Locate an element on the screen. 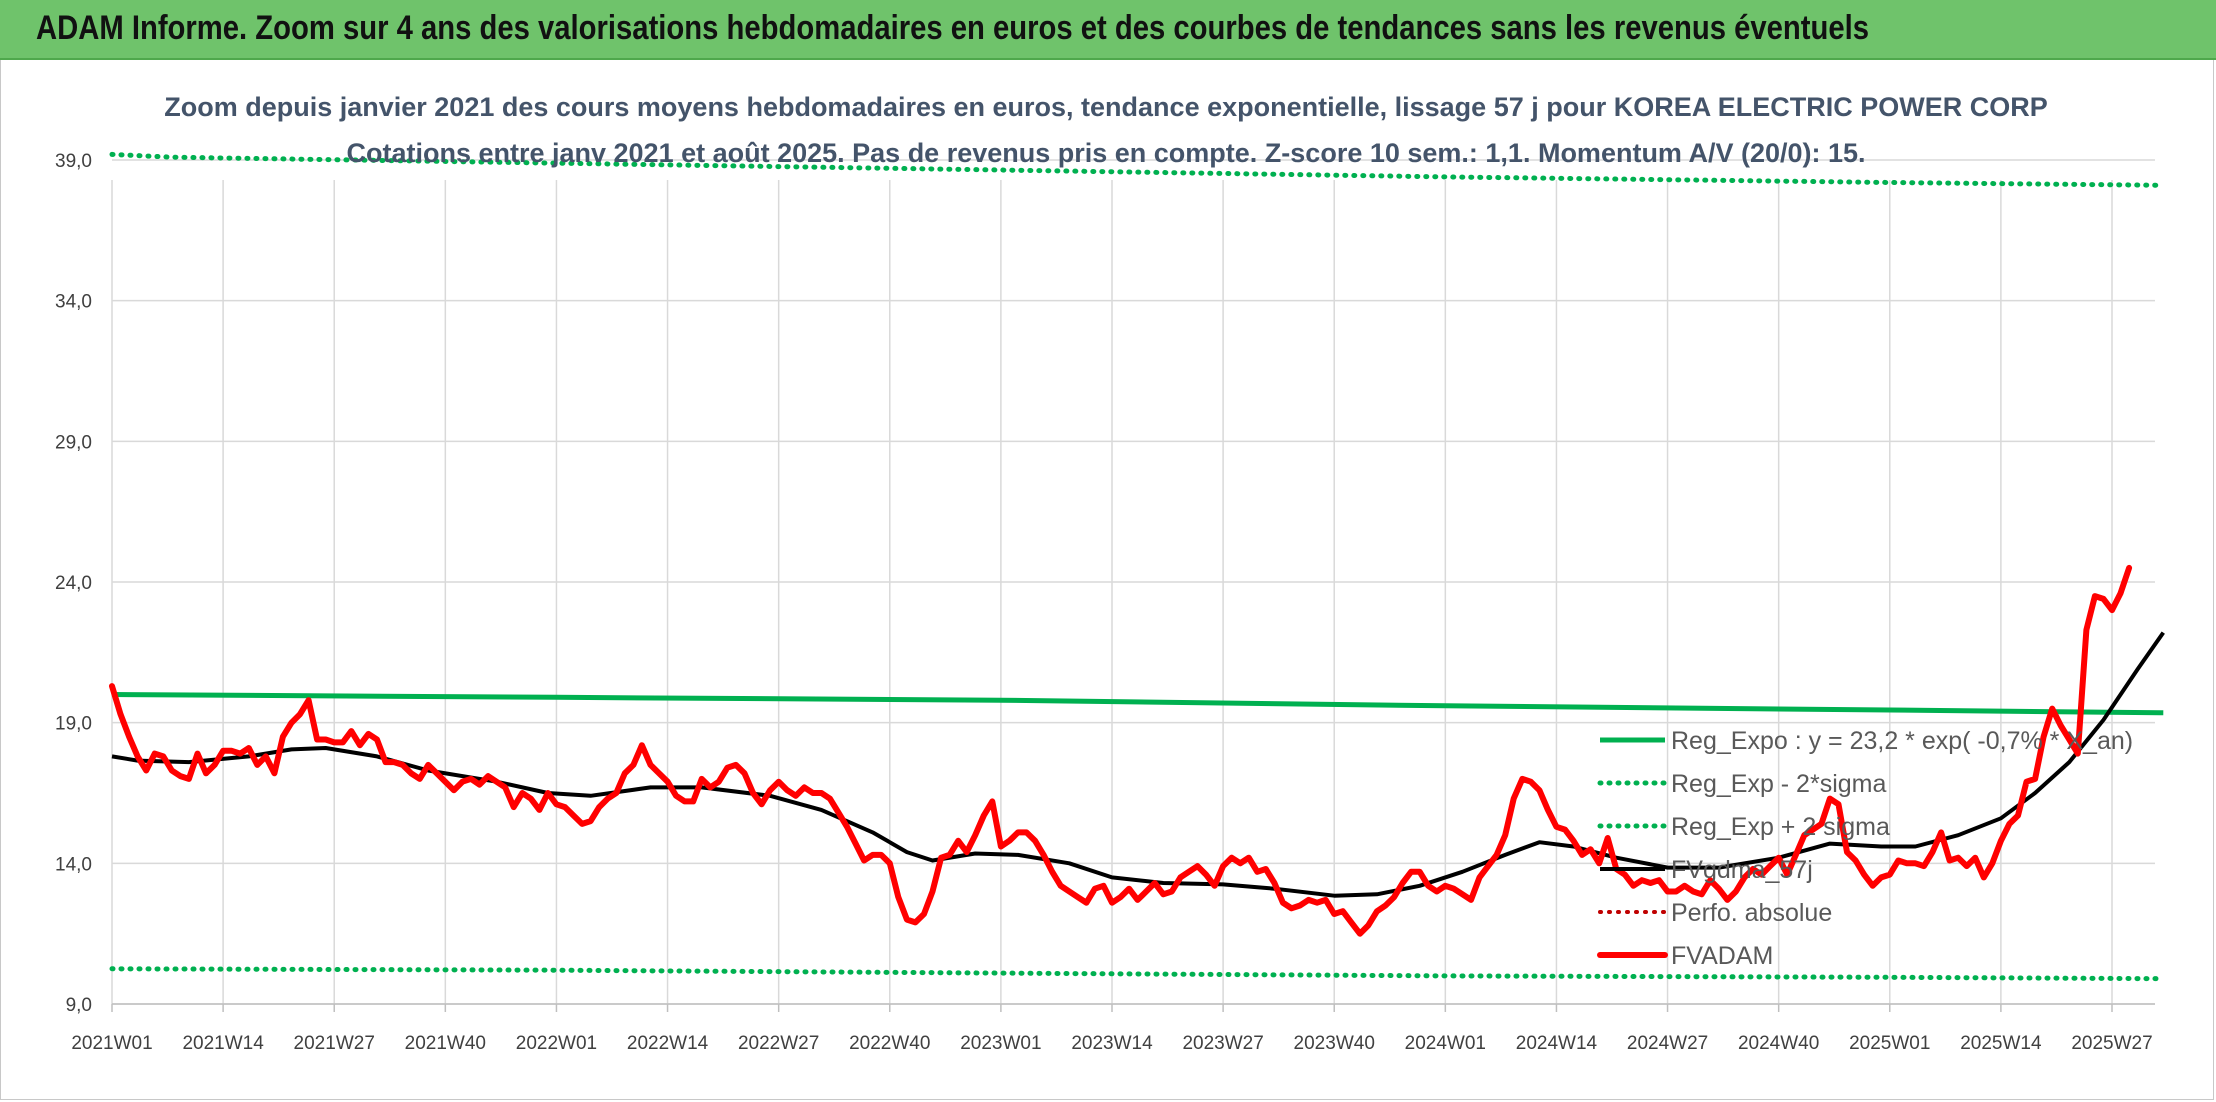  x-tick-label: 2022W14 is located at coordinates (668, 1043).